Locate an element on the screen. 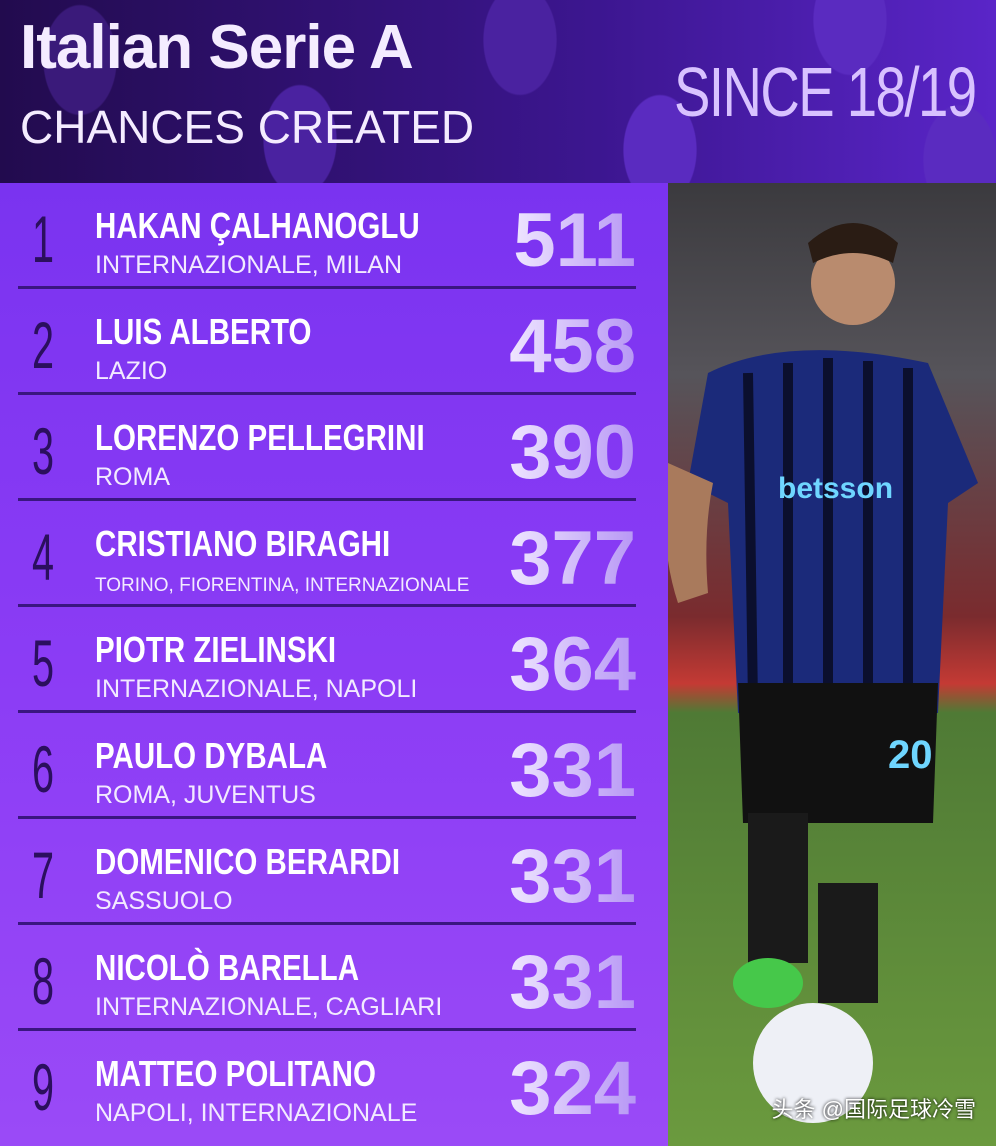  chances-value: 324 is located at coordinates (572, 1088).